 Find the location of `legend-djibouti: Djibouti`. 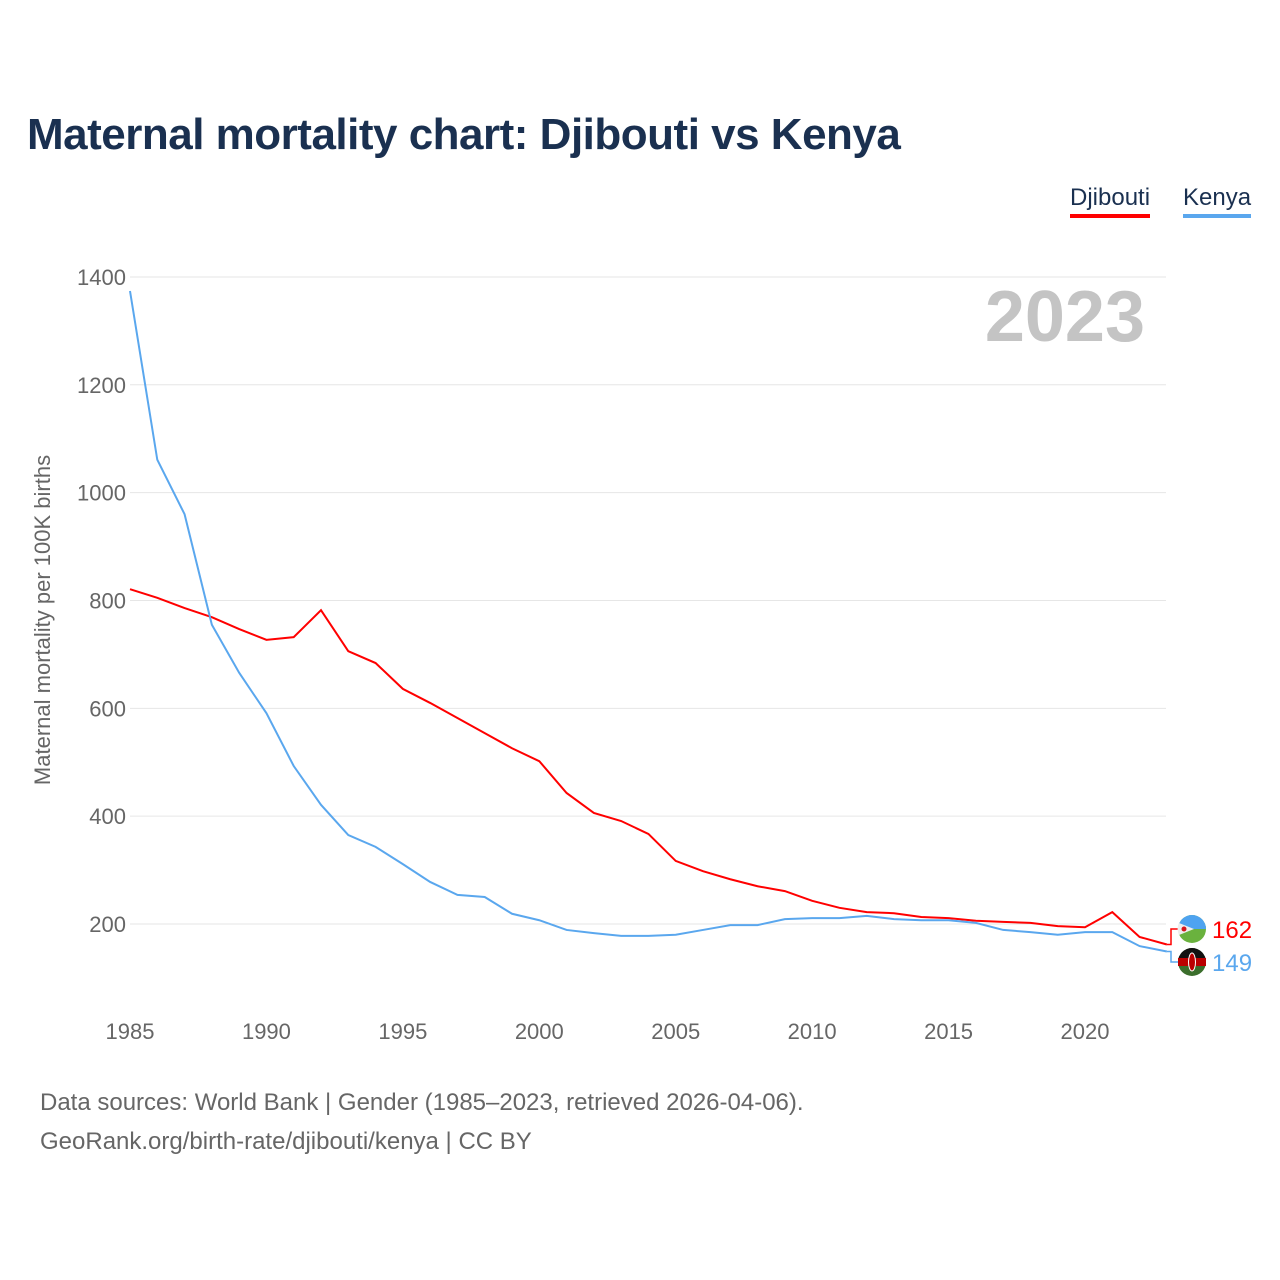

legend-djibouti: Djibouti is located at coordinates (1110, 201).